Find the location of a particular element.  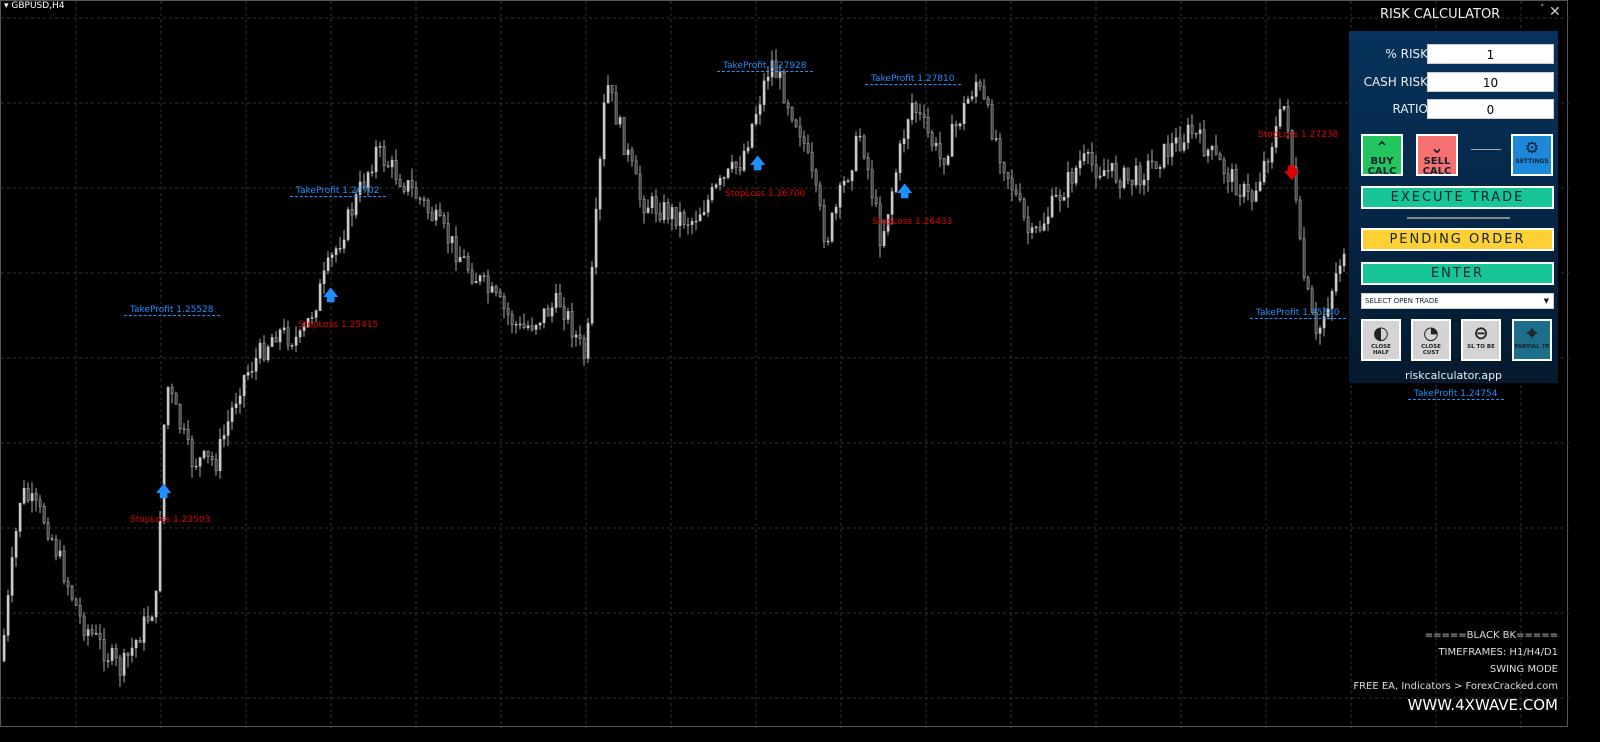

risk-percent-input: 1 is located at coordinates (1490, 54).